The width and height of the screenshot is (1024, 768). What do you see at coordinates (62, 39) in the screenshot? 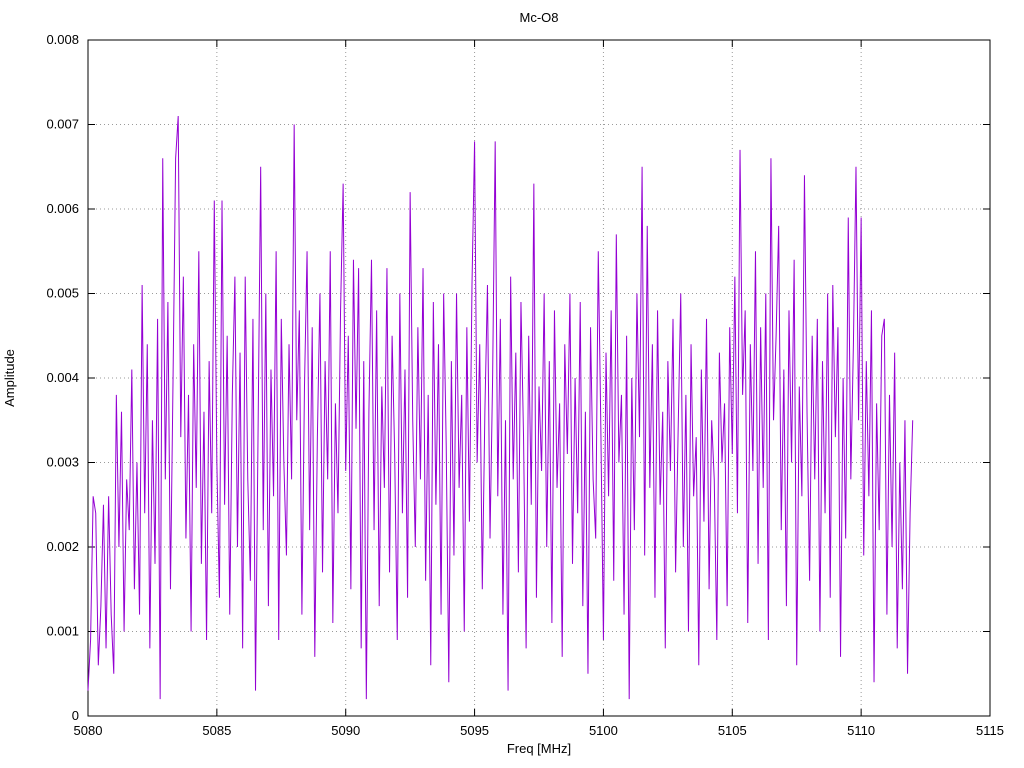
I see `y-tick-label: 0.008` at bounding box center [62, 39].